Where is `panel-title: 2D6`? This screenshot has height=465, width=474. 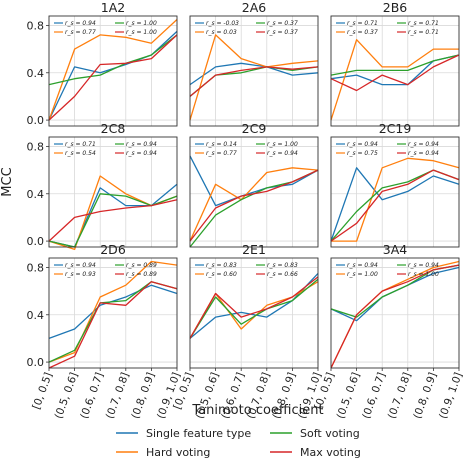
panel-title: 2D6 is located at coordinates (113, 249).